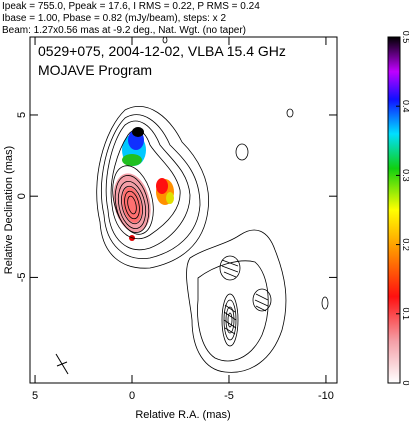 The image size is (409, 424). Describe the element at coordinates (405, 175) in the screenshot. I see `colorbar-tick-label: 0.3` at that location.